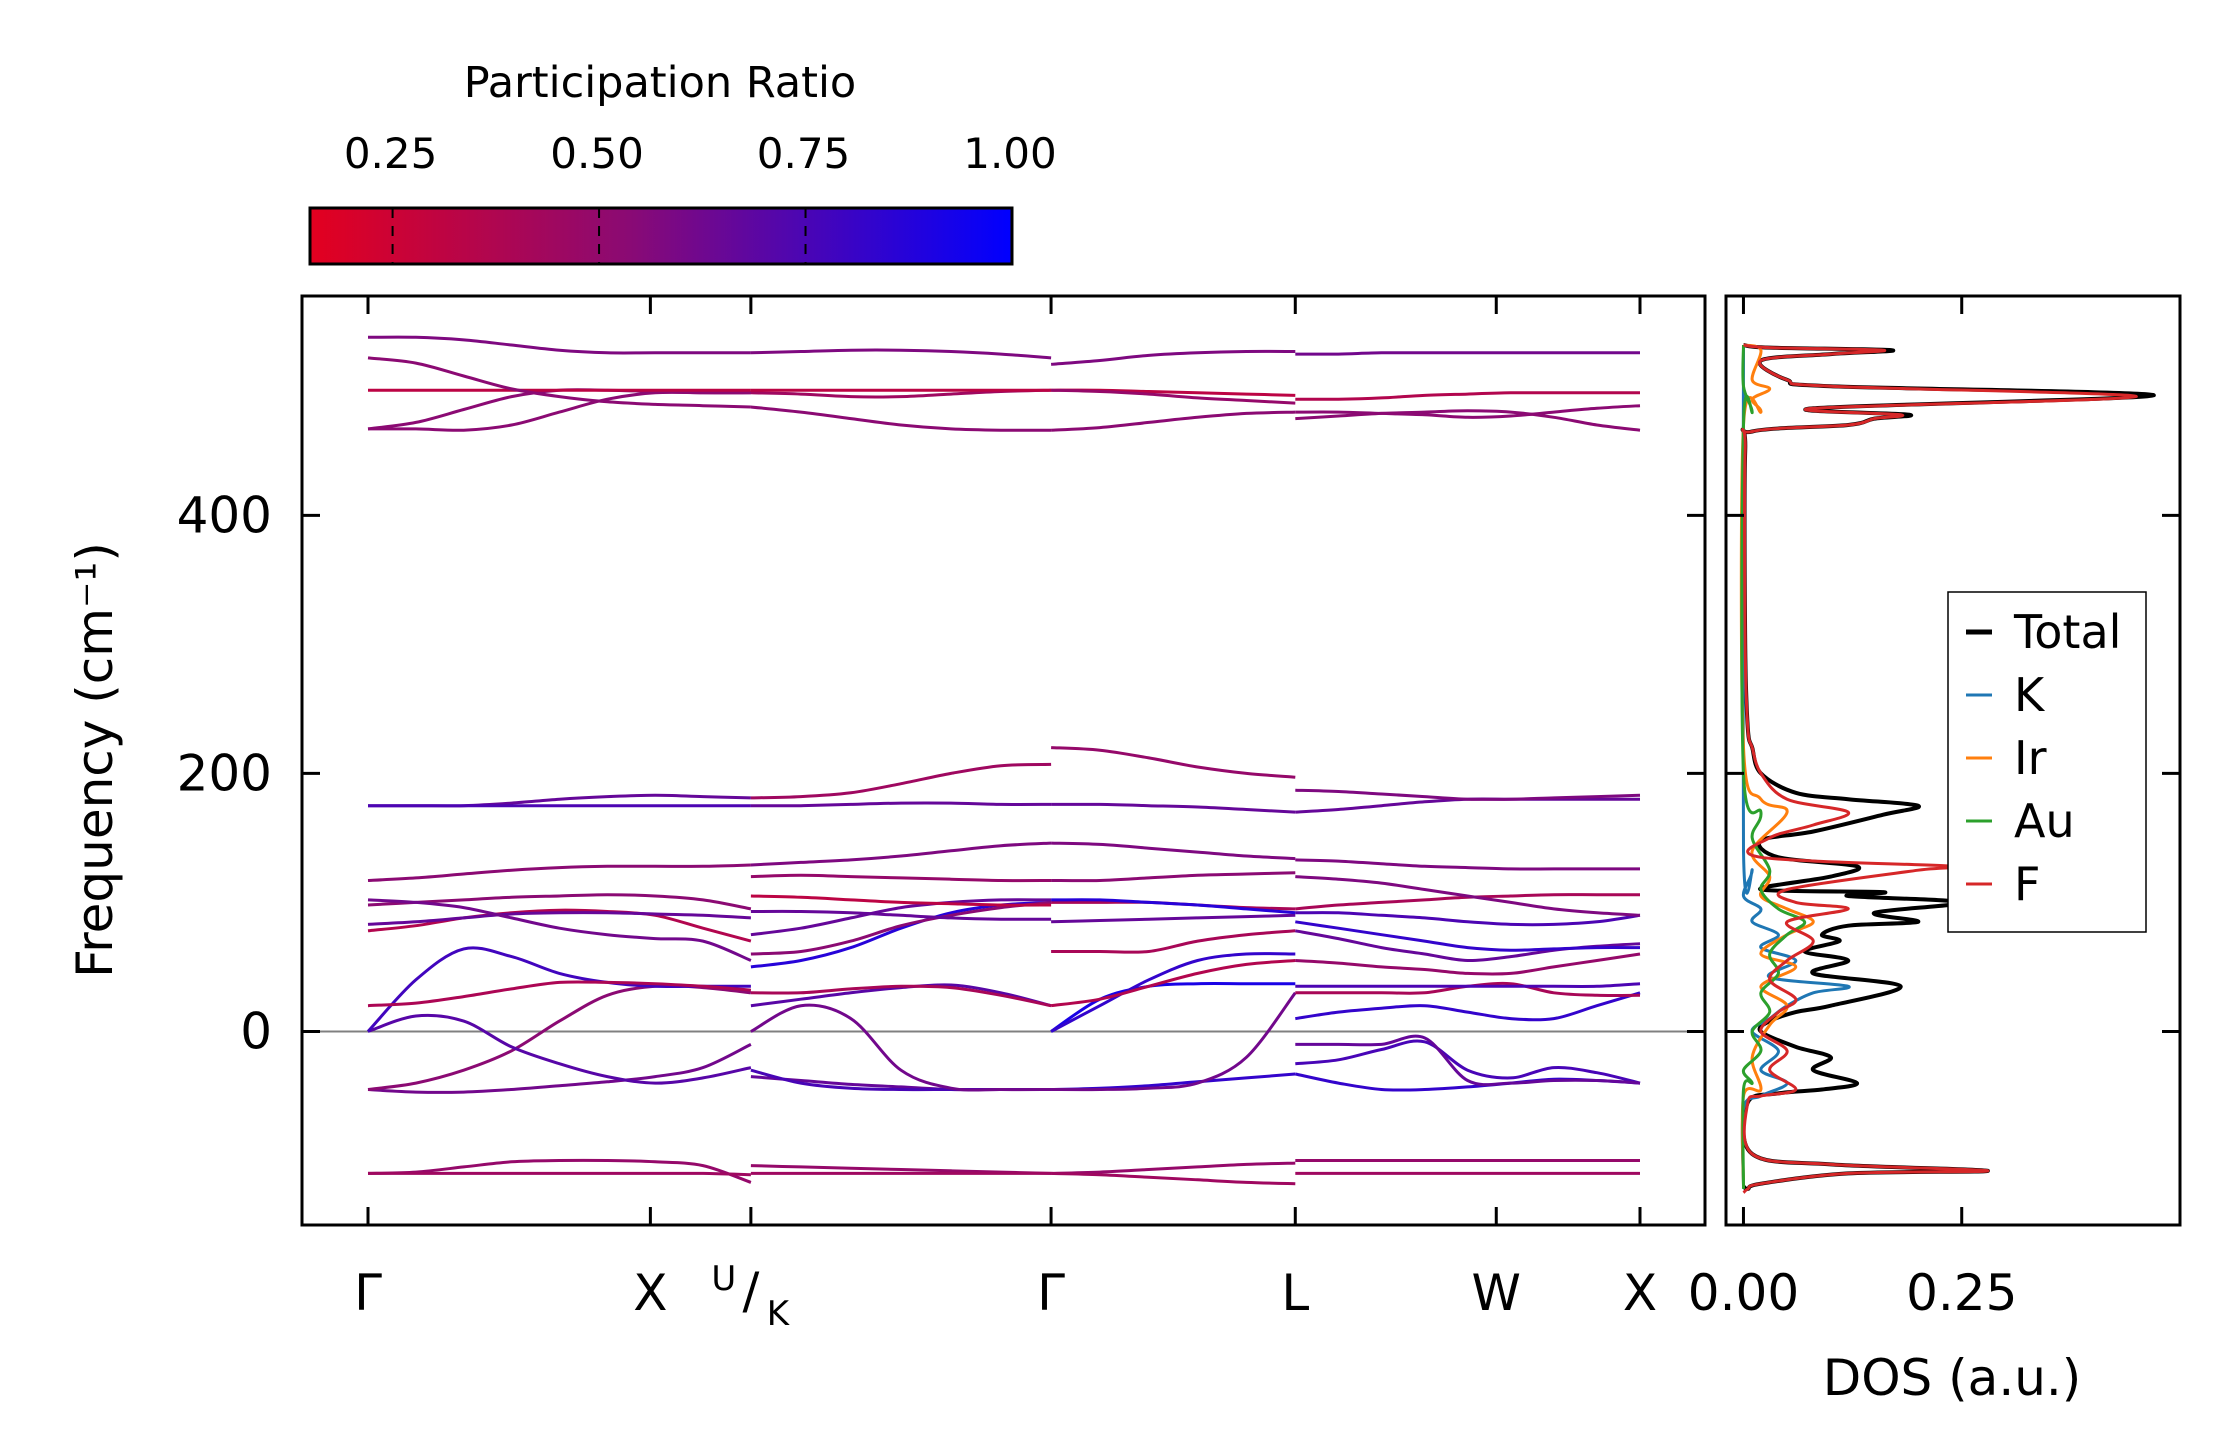 This screenshot has width=2222, height=1455. Describe the element at coordinates (804, 153) in the screenshot. I see `colorbar-tick-label: 0.75` at that location.